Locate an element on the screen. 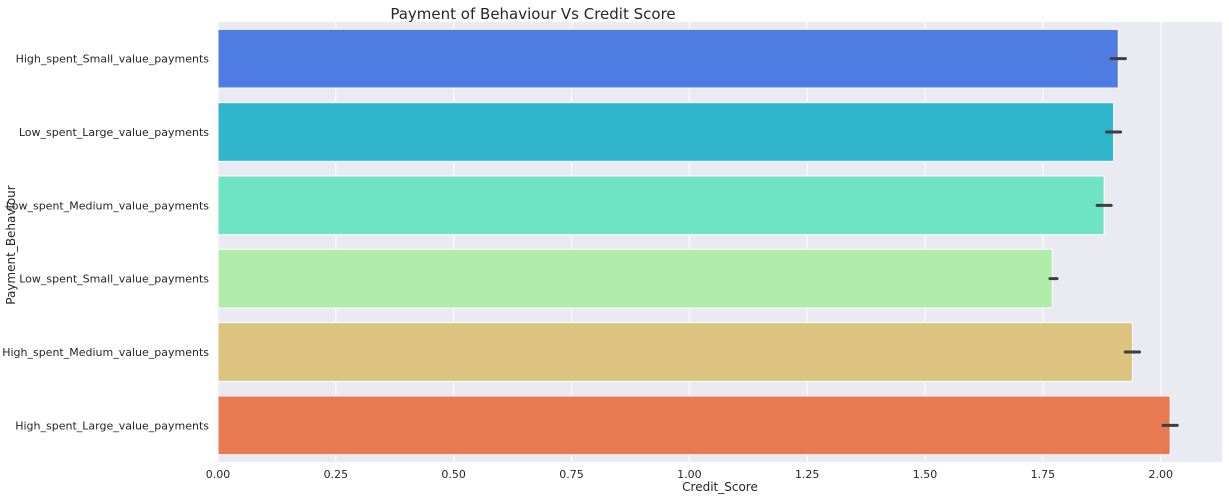  x-tick-label: 0.00 is located at coordinates (218, 474).